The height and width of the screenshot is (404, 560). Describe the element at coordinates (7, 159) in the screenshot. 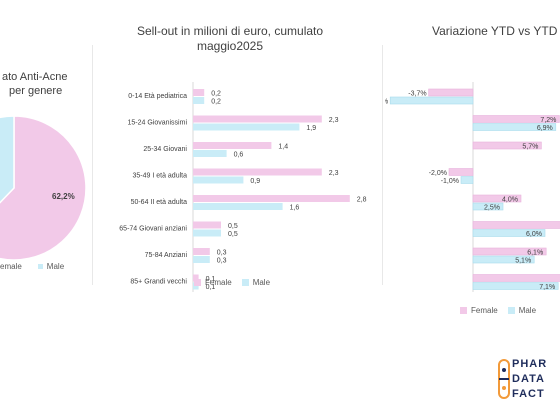

I see `pie-slice-male` at that location.